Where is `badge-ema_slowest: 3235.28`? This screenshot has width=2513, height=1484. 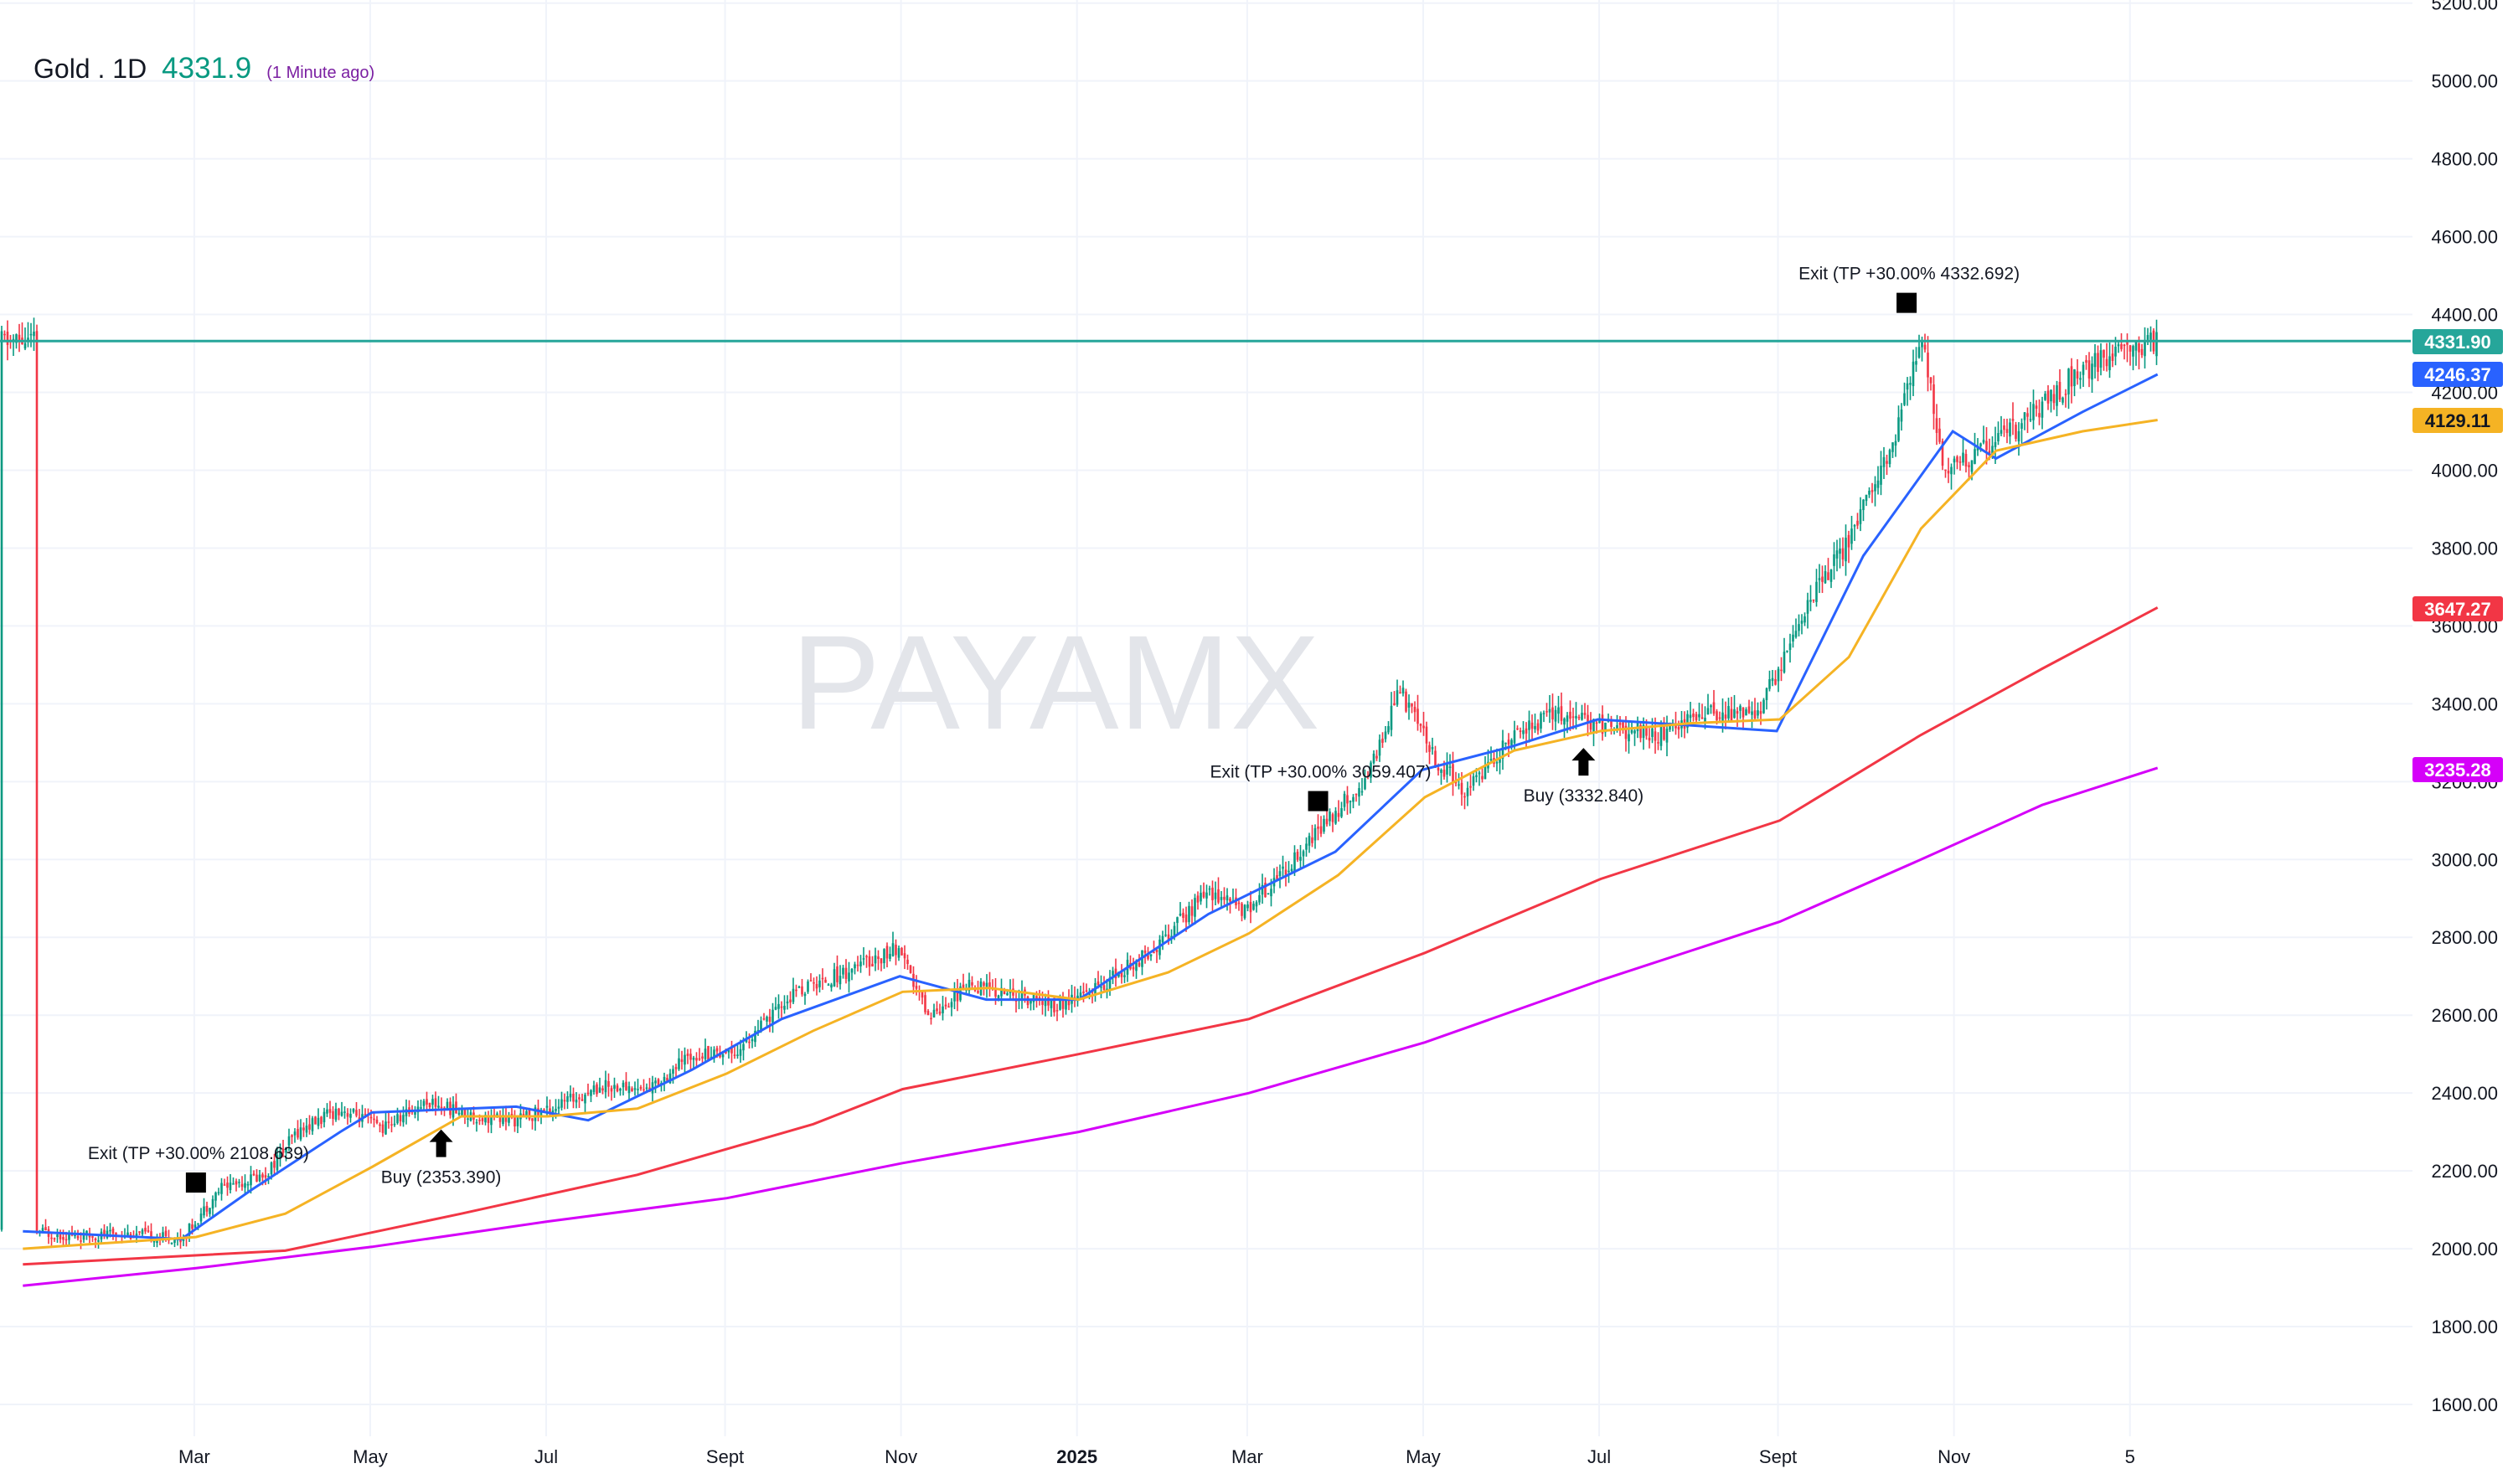 badge-ema_slowest: 3235.28 is located at coordinates (2457, 769).